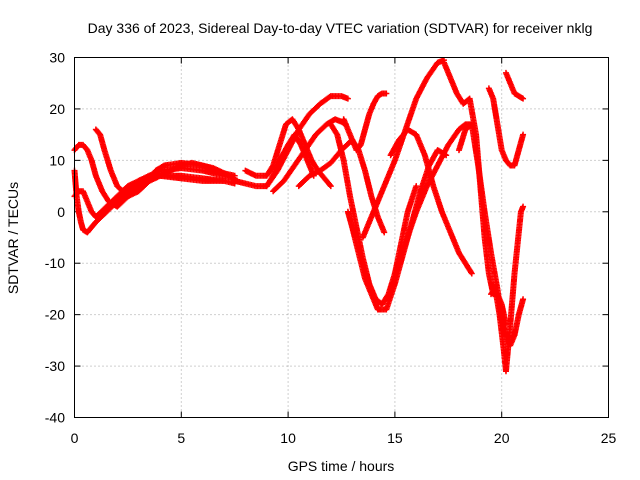 This screenshot has height=480, width=640. I want to click on y-tick-label: 0, so click(61, 212).